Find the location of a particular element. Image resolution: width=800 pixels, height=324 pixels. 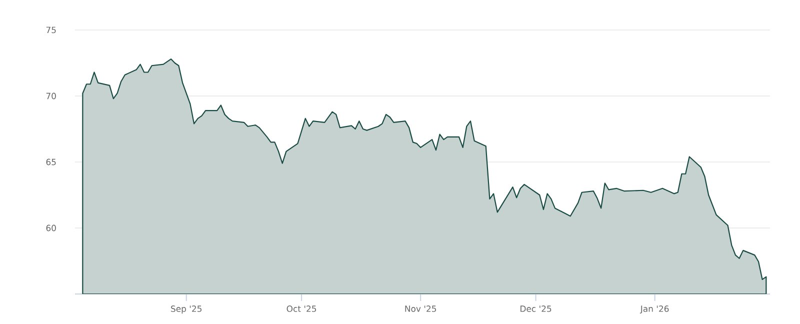

y-tick-label: 70 is located at coordinates (51, 96).